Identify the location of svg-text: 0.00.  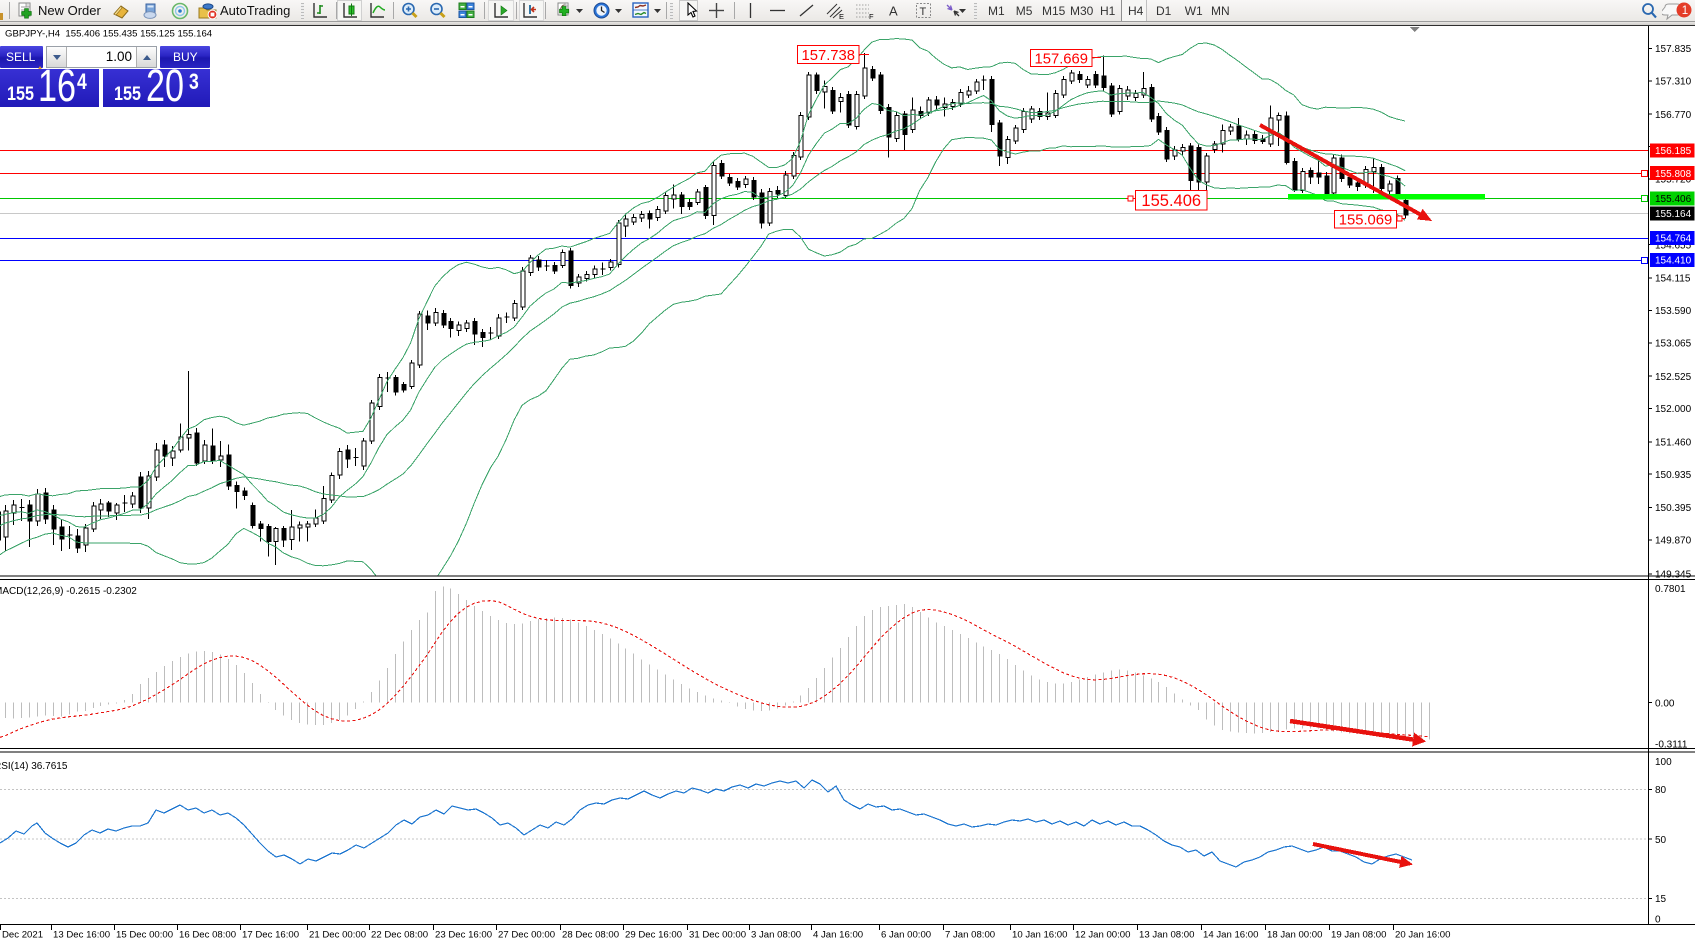
(1665, 703).